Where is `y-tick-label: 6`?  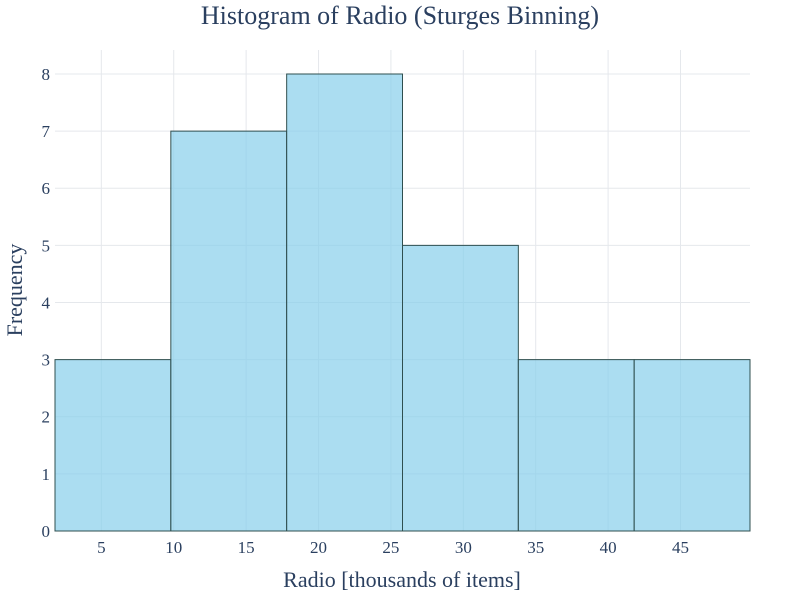
y-tick-label: 6 is located at coordinates (46, 188).